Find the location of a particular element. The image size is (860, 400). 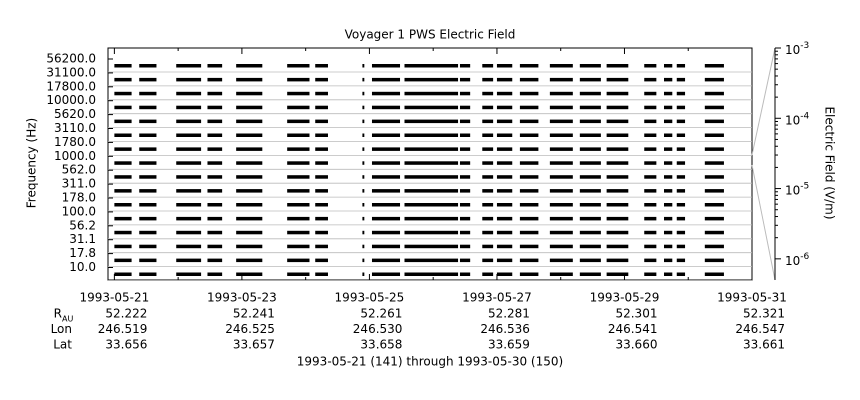

y-tick-label: 178.0 is located at coordinates (79, 198).